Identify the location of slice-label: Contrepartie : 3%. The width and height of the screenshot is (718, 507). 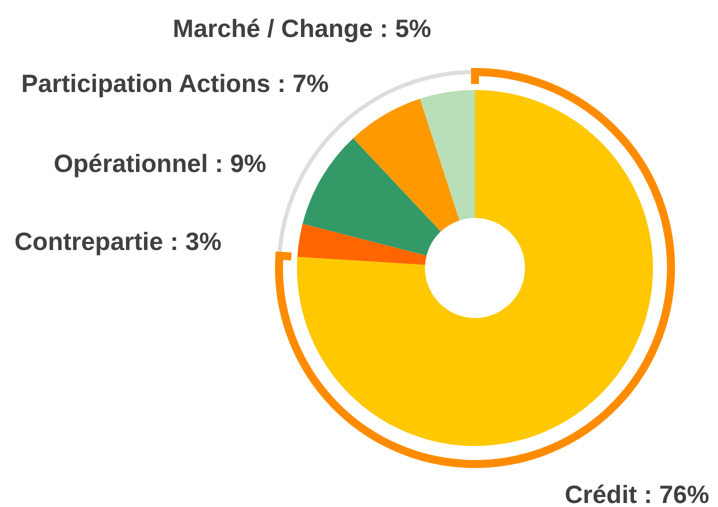
(118, 242).